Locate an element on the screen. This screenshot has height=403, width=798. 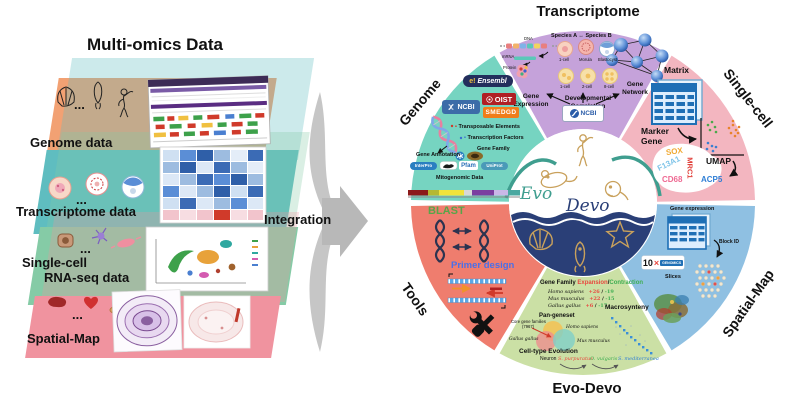
species-a: Species A is located at coordinates (564, 36).